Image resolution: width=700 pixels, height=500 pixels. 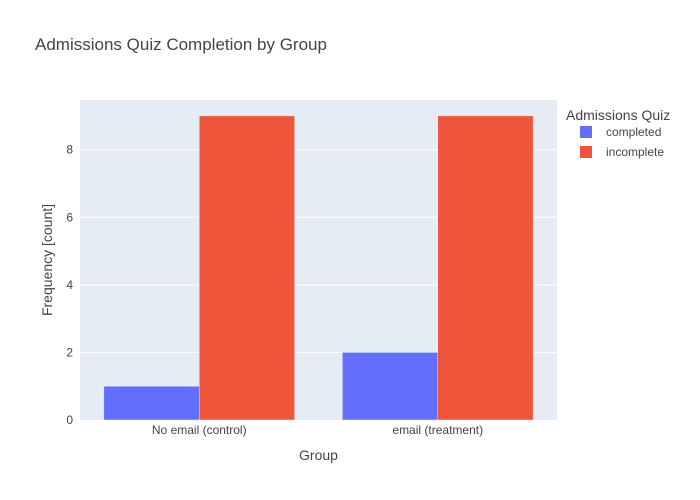 I want to click on chart-title: Admissions Quiz Completion by Group, so click(x=181, y=44).